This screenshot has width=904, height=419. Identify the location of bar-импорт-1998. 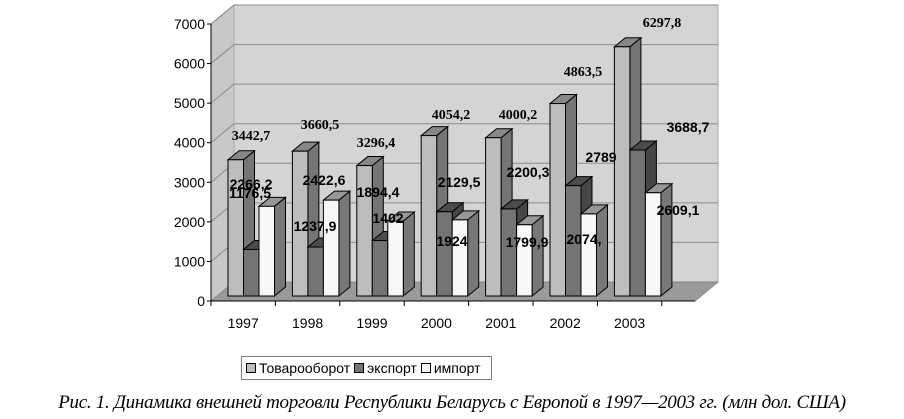
(336, 244).